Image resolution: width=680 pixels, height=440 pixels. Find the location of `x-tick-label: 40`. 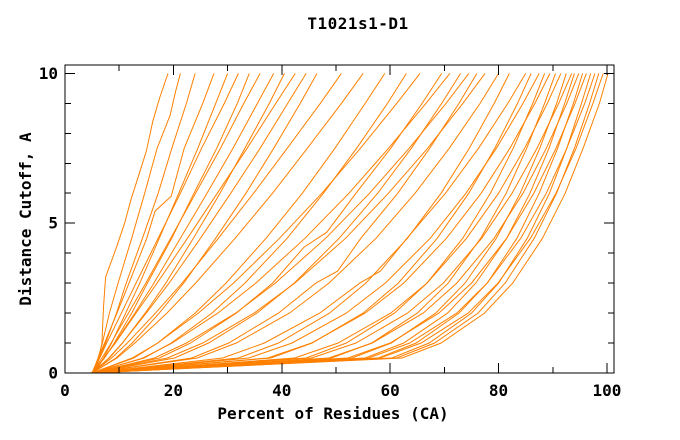

x-tick-label: 40 is located at coordinates (281, 390).